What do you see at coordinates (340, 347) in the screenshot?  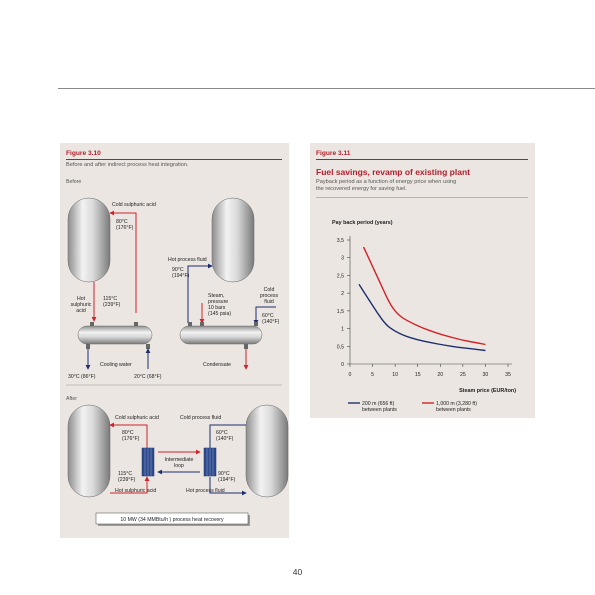 I see `y-tick-label: 0,5` at bounding box center [340, 347].